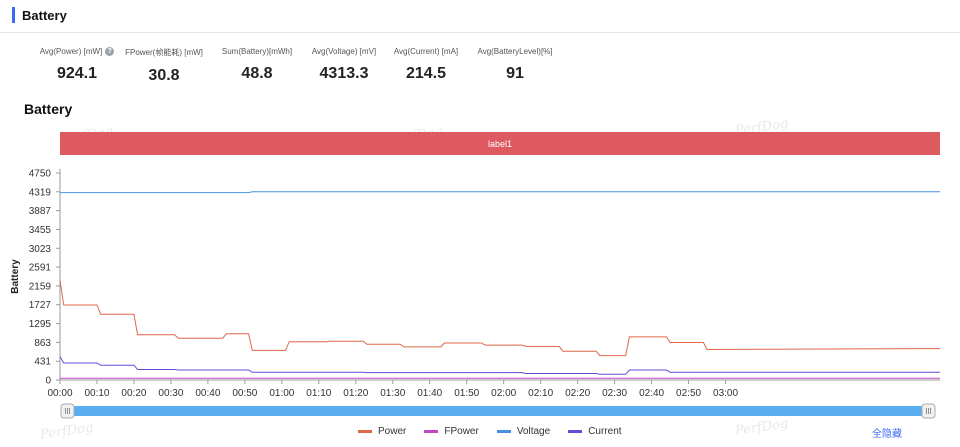  What do you see at coordinates (392, 393) in the screenshot?
I see `x-tick-label: 01:30` at bounding box center [392, 393].